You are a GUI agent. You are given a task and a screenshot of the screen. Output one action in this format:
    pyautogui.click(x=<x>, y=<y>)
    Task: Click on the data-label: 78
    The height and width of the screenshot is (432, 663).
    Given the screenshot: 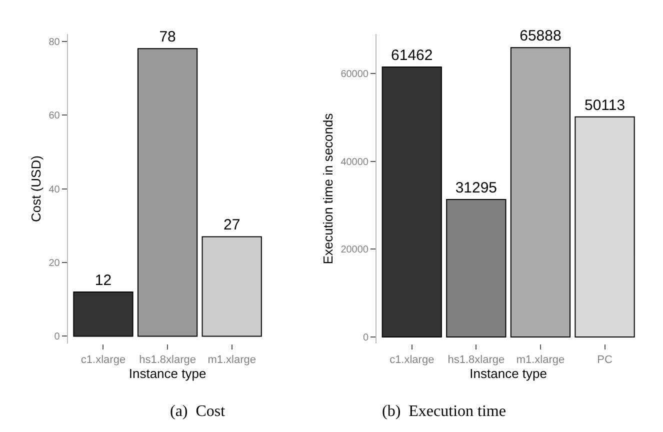 What is the action you would take?
    pyautogui.click(x=167, y=37)
    